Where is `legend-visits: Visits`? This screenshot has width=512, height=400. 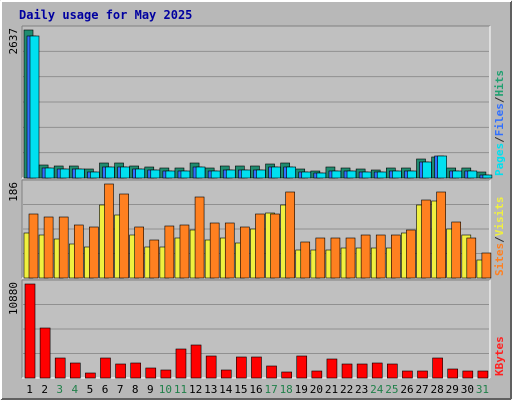 legend-visits: Visits is located at coordinates (499, 217).